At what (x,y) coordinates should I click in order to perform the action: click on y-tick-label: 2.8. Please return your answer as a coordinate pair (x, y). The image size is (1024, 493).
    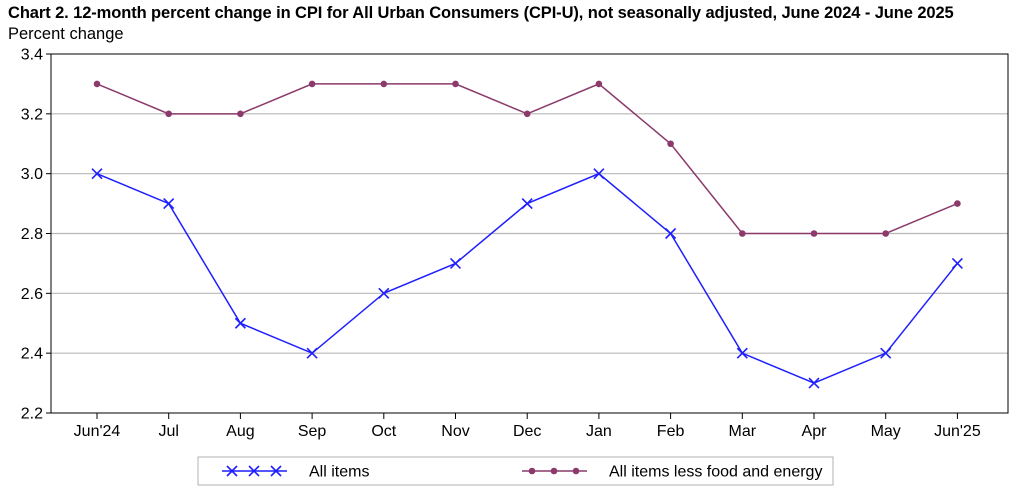
    Looking at the image, I should click on (32, 234).